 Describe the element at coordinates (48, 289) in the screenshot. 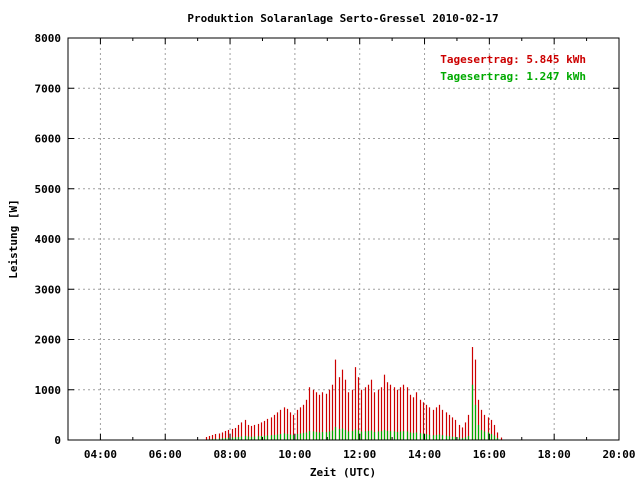

I see `y-tick-label: 3000` at that location.